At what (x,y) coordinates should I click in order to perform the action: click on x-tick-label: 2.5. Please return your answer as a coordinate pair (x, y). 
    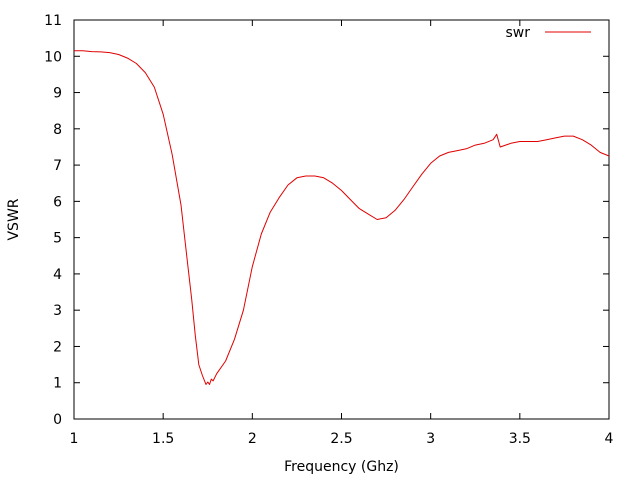
    Looking at the image, I should click on (341, 439).